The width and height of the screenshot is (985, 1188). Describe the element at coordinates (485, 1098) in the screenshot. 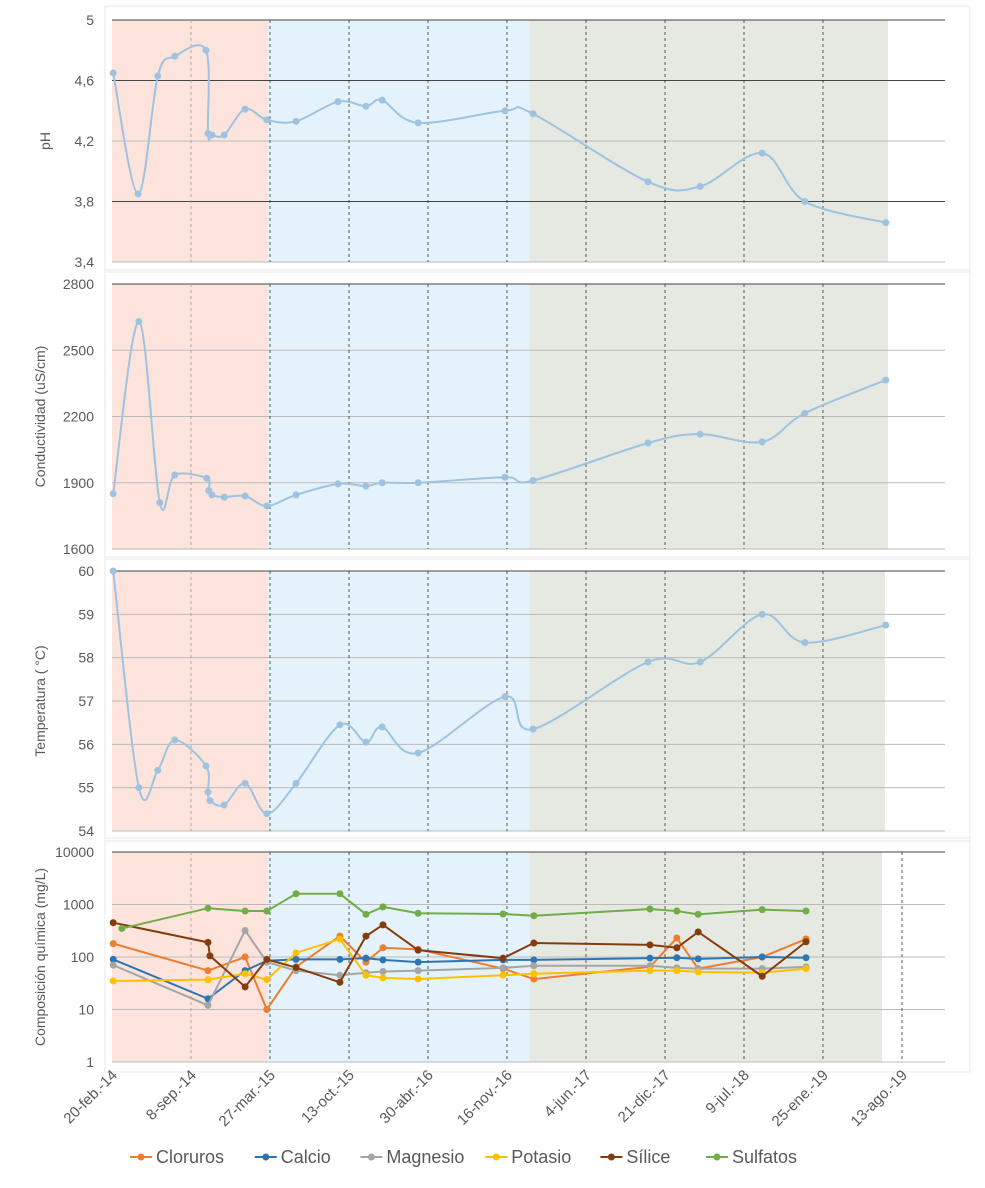

I see `x-tick-label: 16-nov.-16` at that location.